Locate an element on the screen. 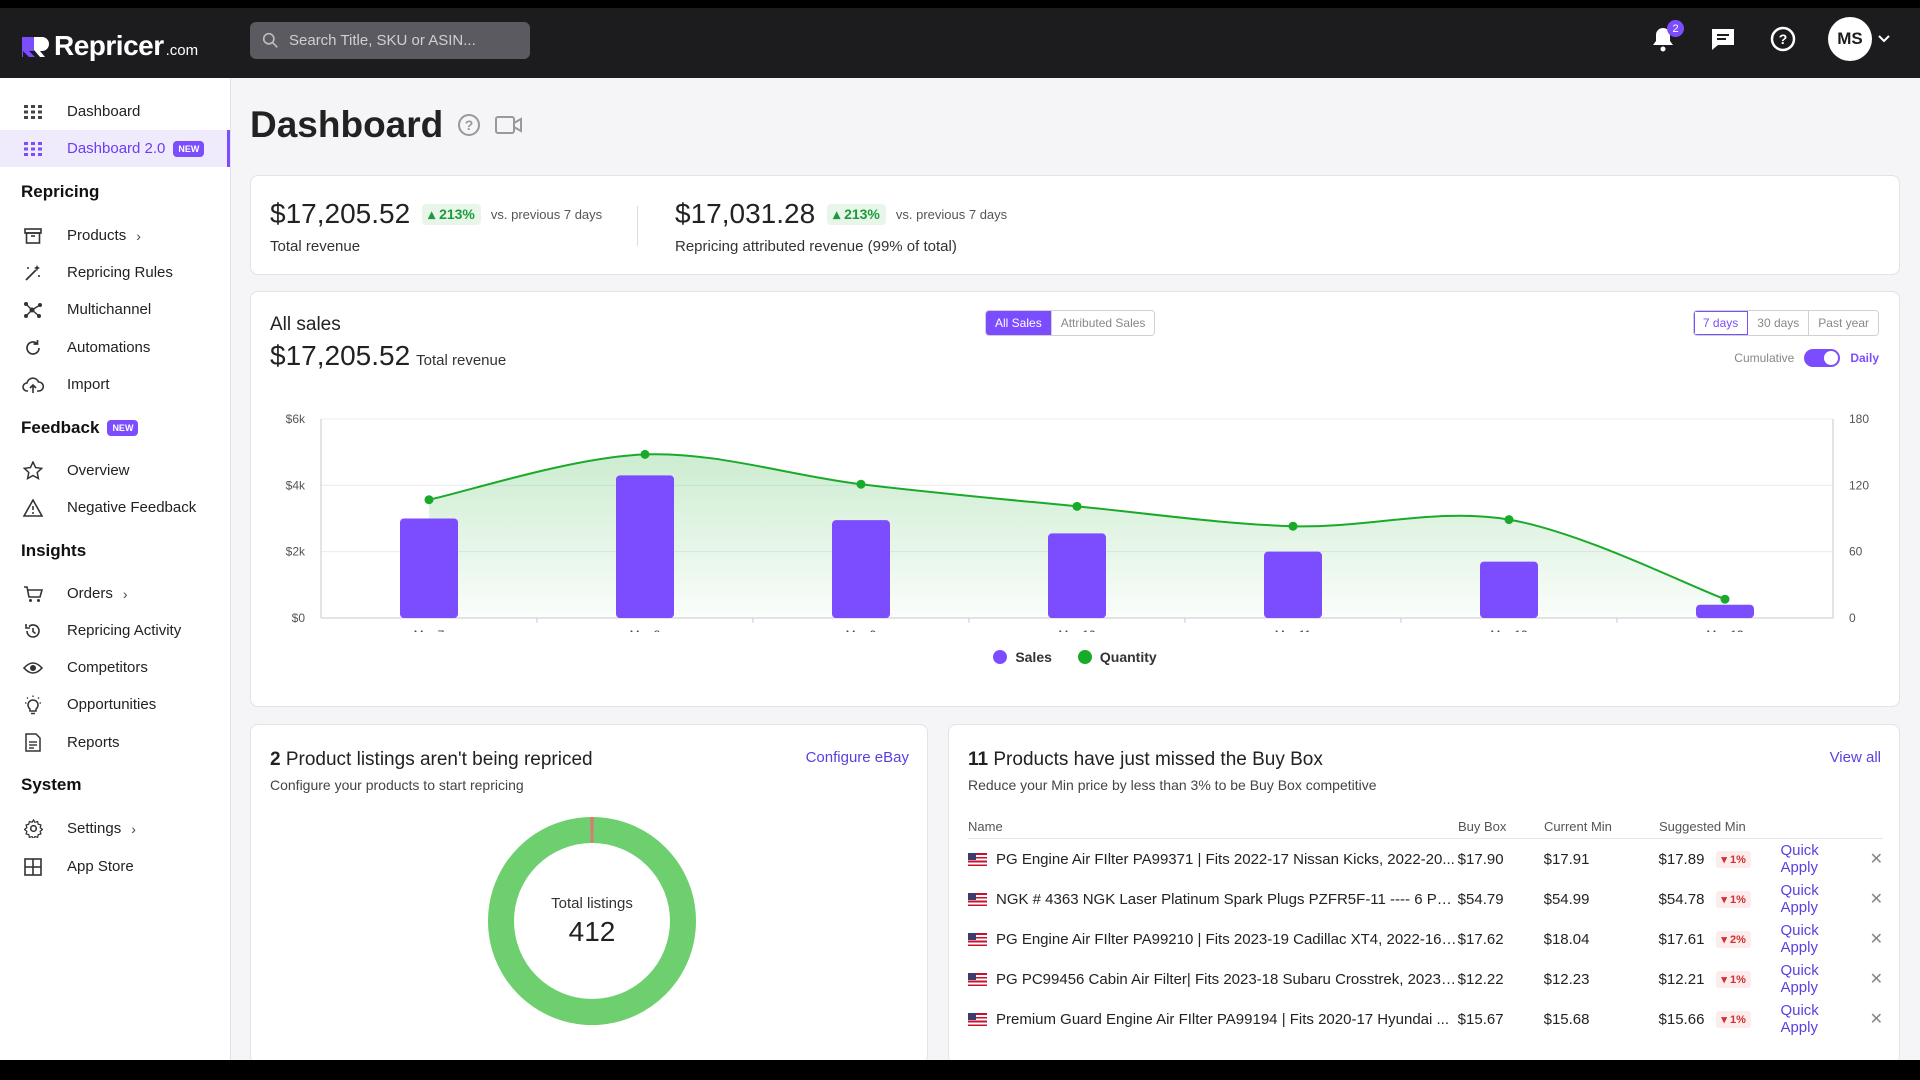  suggested-min-cell: $17.89 ▾ 1% is located at coordinates (1720, 859).